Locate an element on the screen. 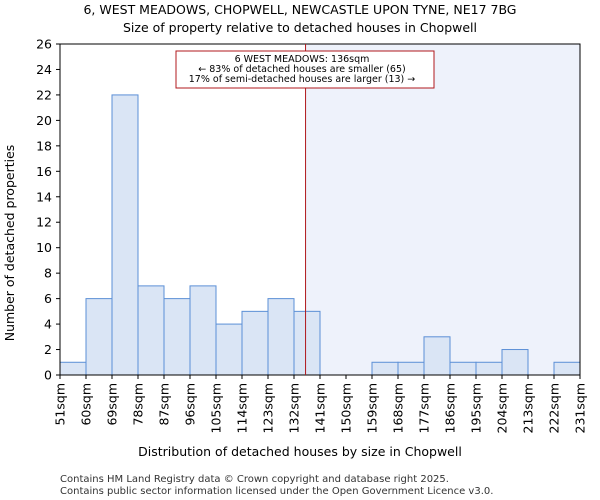 The height and width of the screenshot is (500, 600). y-tick-label: 10 is located at coordinates (44, 247).